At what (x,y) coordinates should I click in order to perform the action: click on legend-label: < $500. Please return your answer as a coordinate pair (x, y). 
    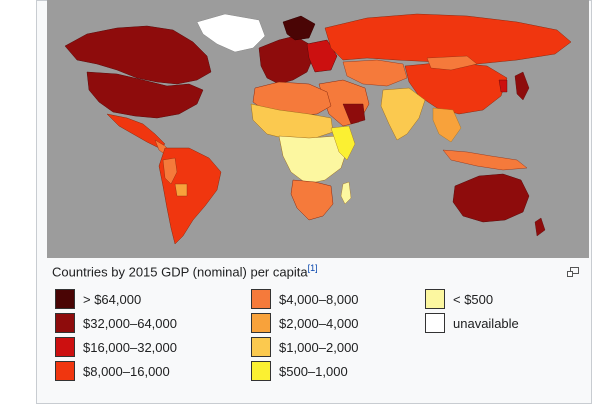
    Looking at the image, I should click on (473, 299).